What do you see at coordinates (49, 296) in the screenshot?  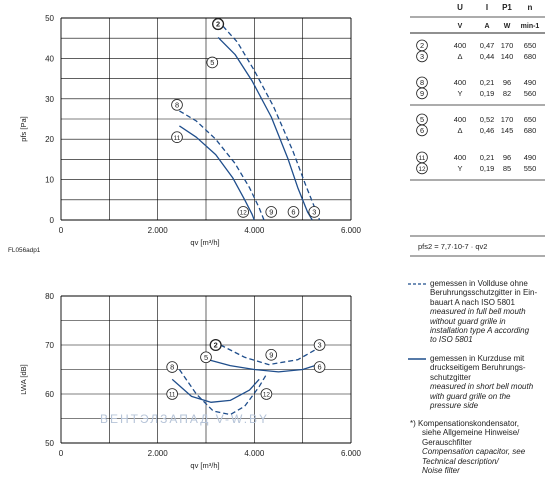 I see `y-tick-label: 80` at bounding box center [49, 296].